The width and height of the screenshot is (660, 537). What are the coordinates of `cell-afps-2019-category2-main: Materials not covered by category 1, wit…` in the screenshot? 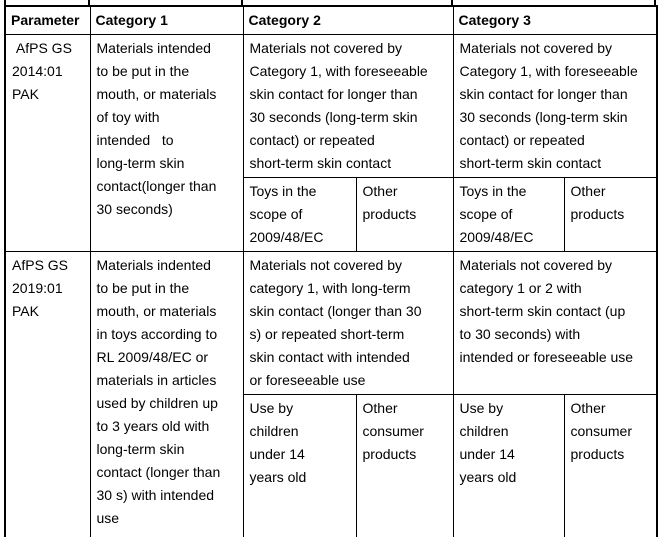 It's located at (348, 322).